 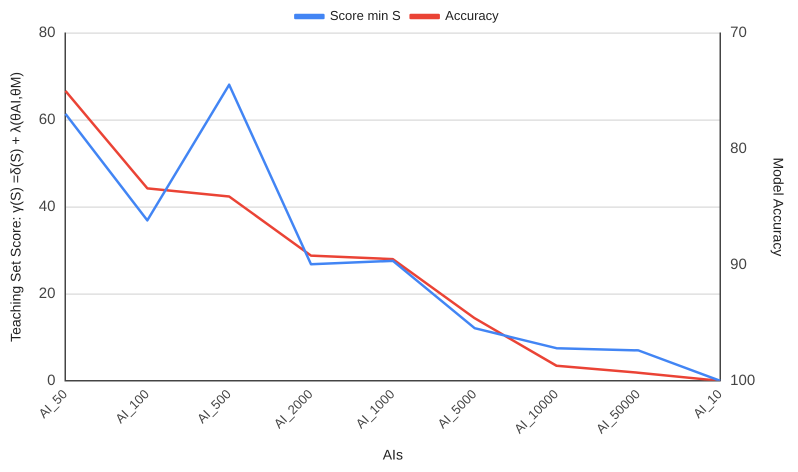 What do you see at coordinates (738, 33) in the screenshot?
I see `y2-tick-label: 70` at bounding box center [738, 33].